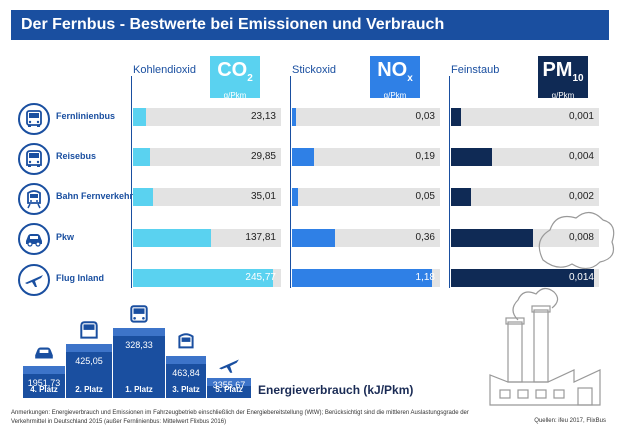  I want to click on podium-rank: 4. Platz, so click(44, 389).